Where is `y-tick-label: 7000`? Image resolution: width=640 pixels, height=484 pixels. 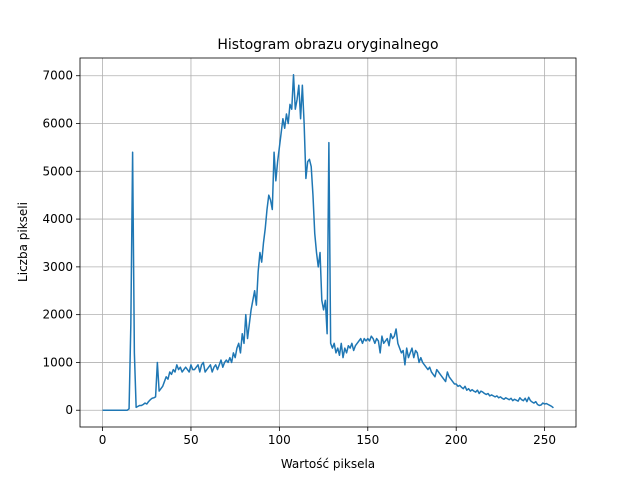 y-tick-label: 7000 is located at coordinates (57, 76).